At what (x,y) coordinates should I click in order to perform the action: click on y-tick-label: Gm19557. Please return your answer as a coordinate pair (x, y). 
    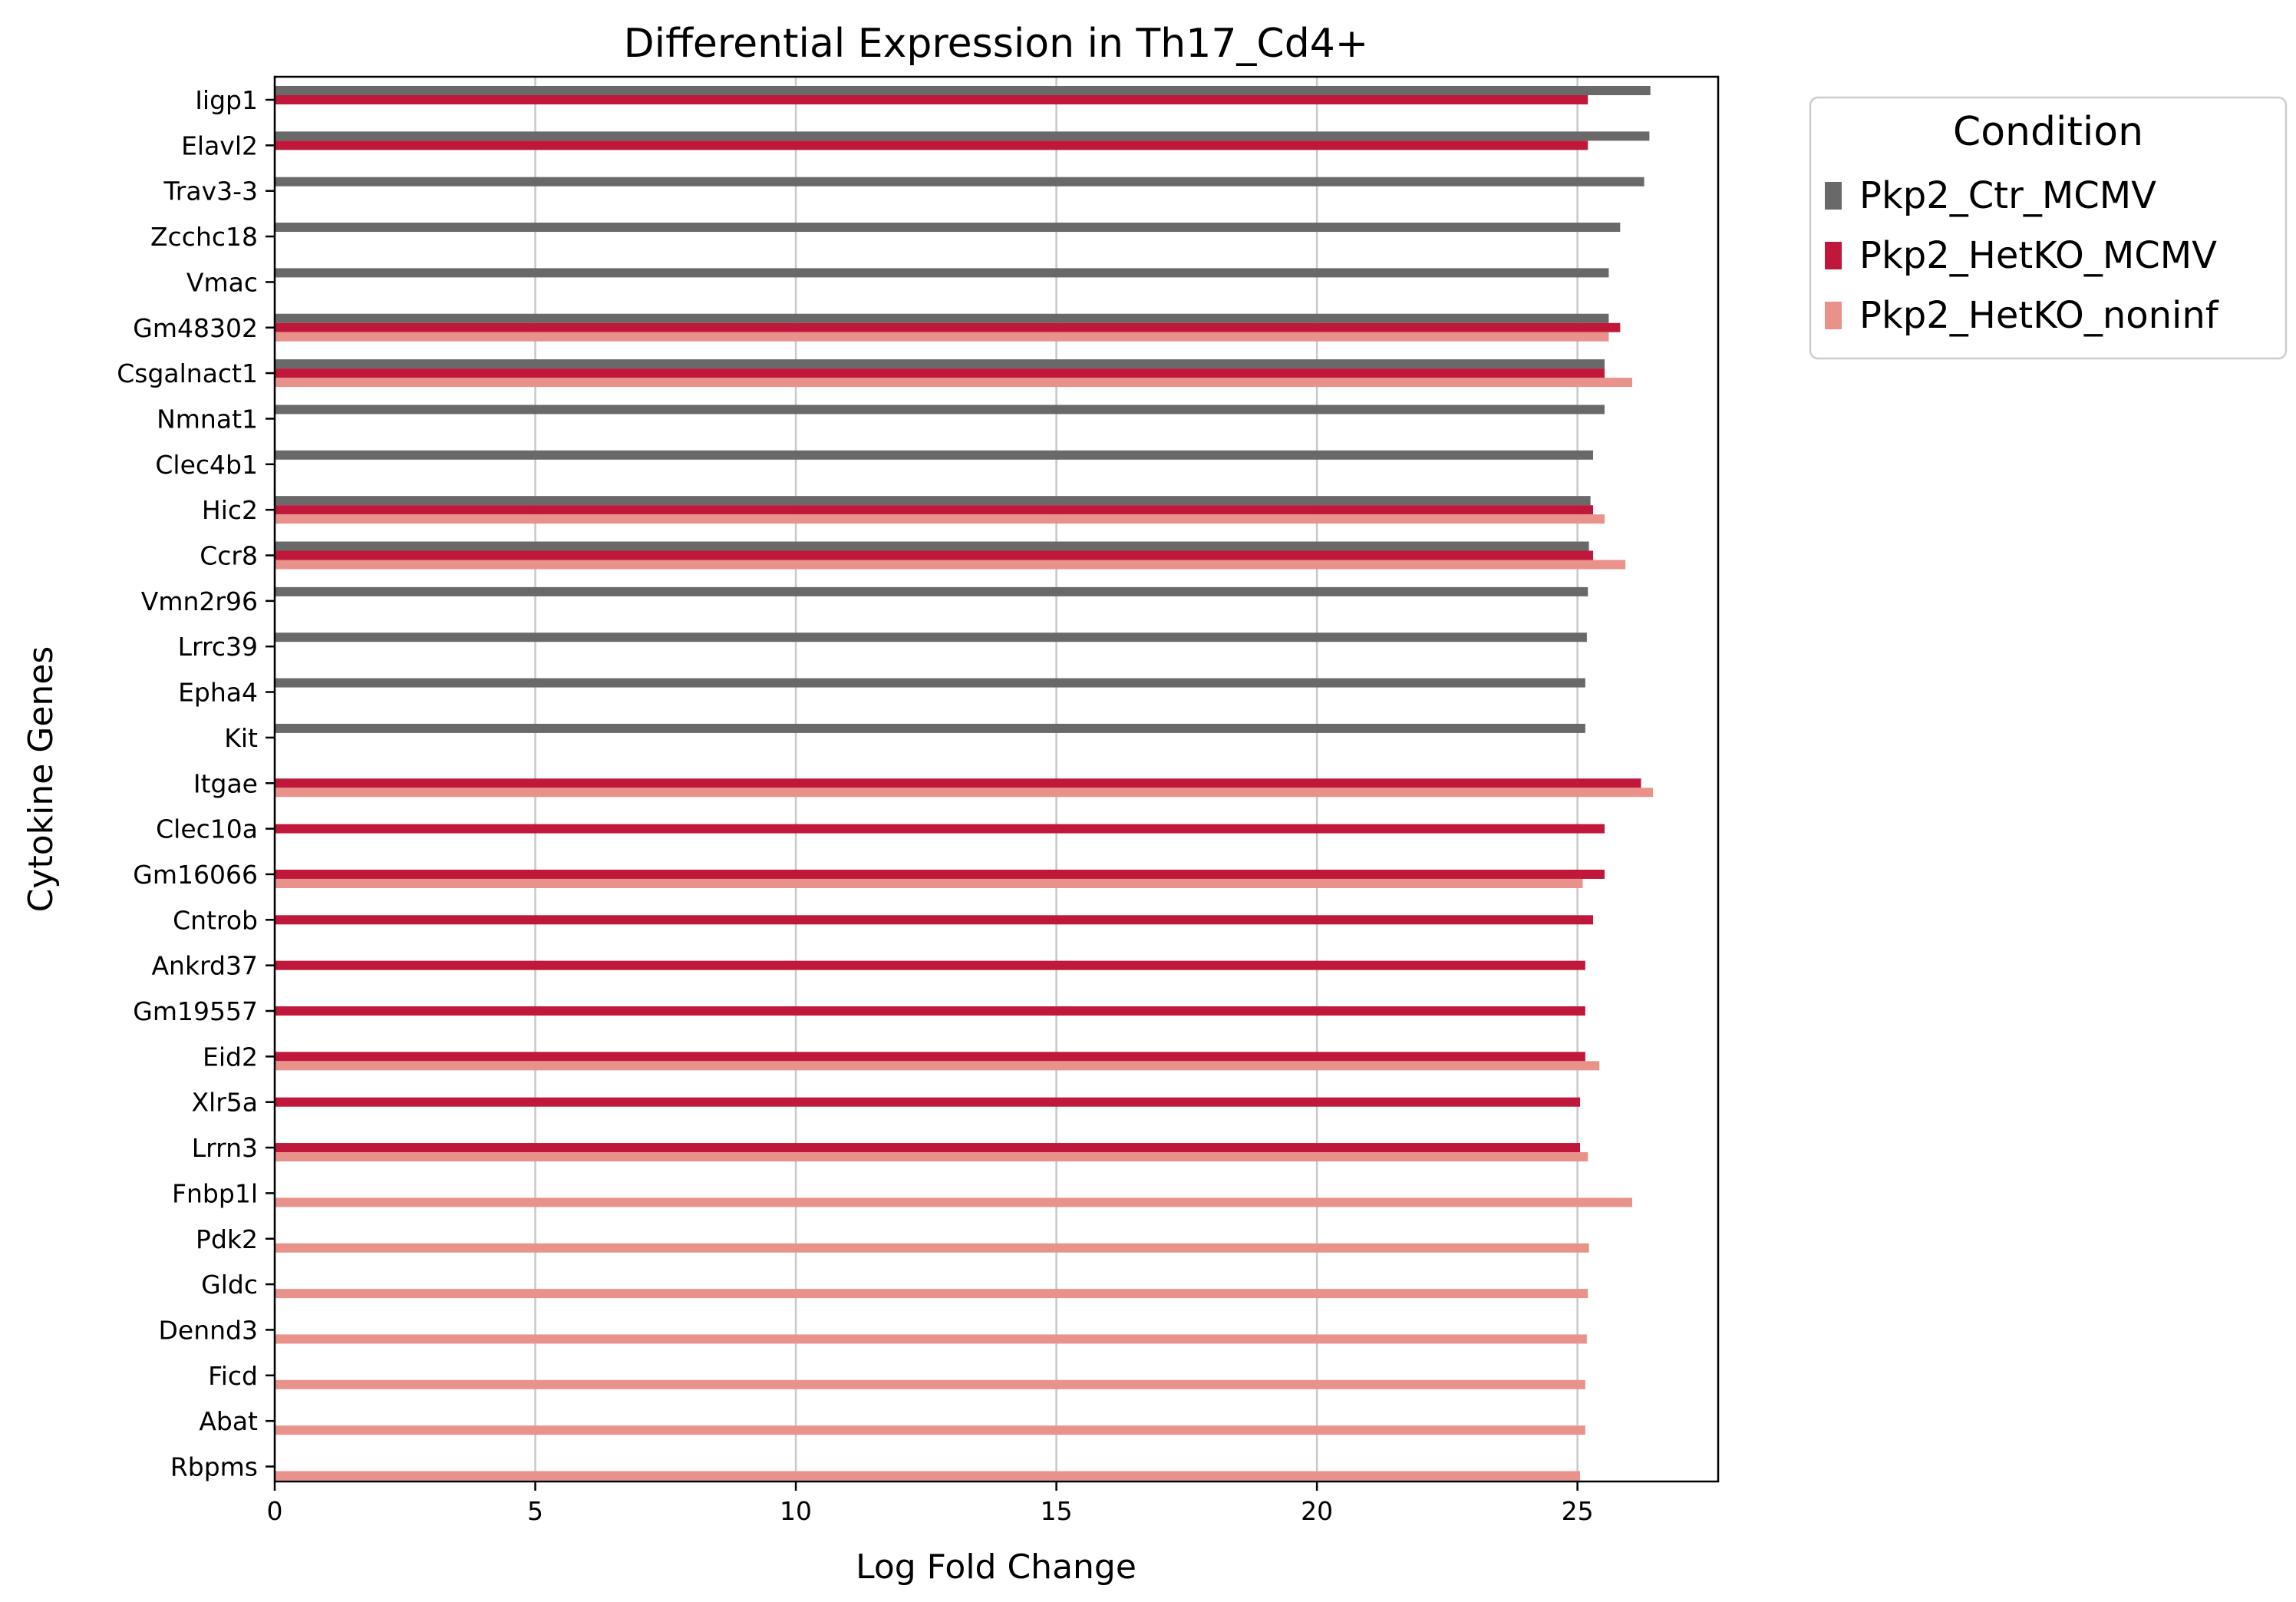
    Looking at the image, I should click on (195, 1011).